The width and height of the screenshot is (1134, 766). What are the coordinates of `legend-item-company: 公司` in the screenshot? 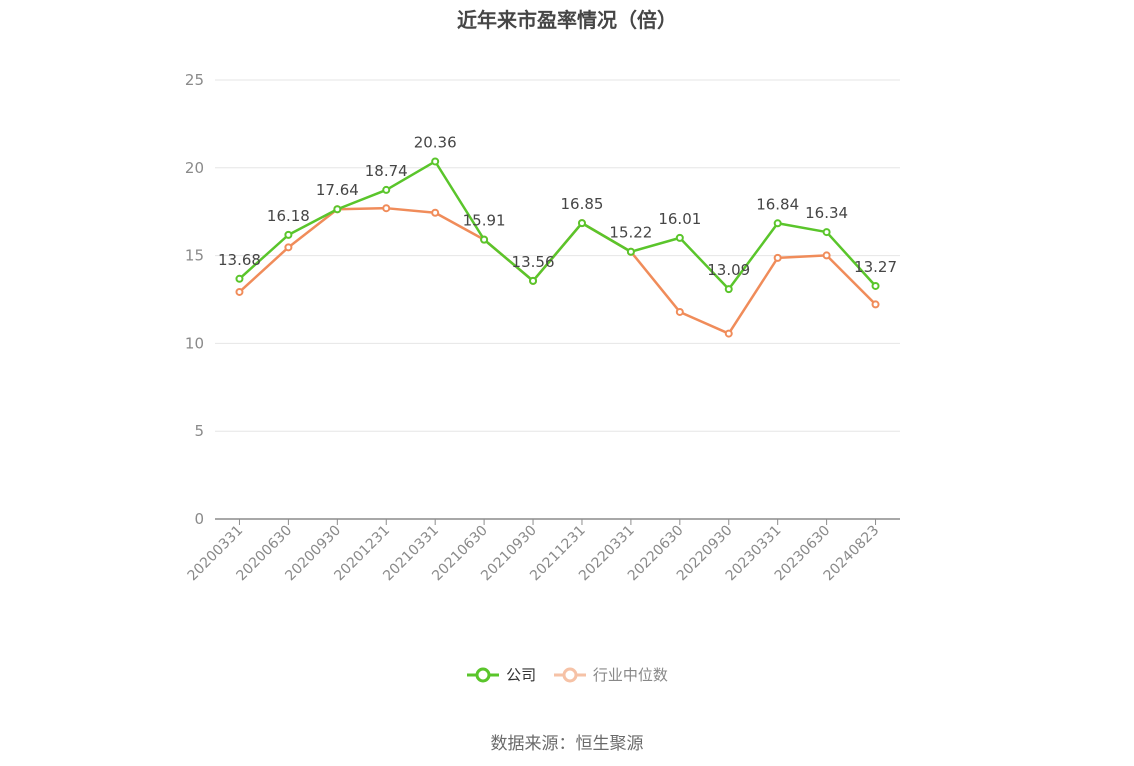 It's located at (501, 674).